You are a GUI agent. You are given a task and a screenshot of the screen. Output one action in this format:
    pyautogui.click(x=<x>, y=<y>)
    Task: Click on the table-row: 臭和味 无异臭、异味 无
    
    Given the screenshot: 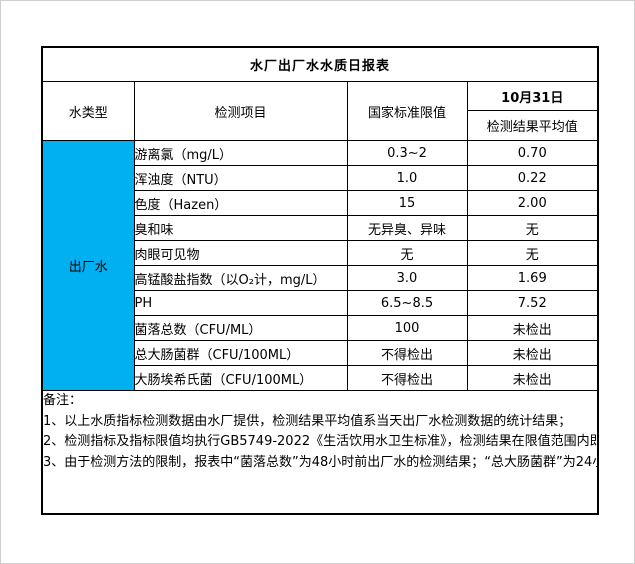 What is the action you would take?
    pyautogui.click(x=320, y=228)
    